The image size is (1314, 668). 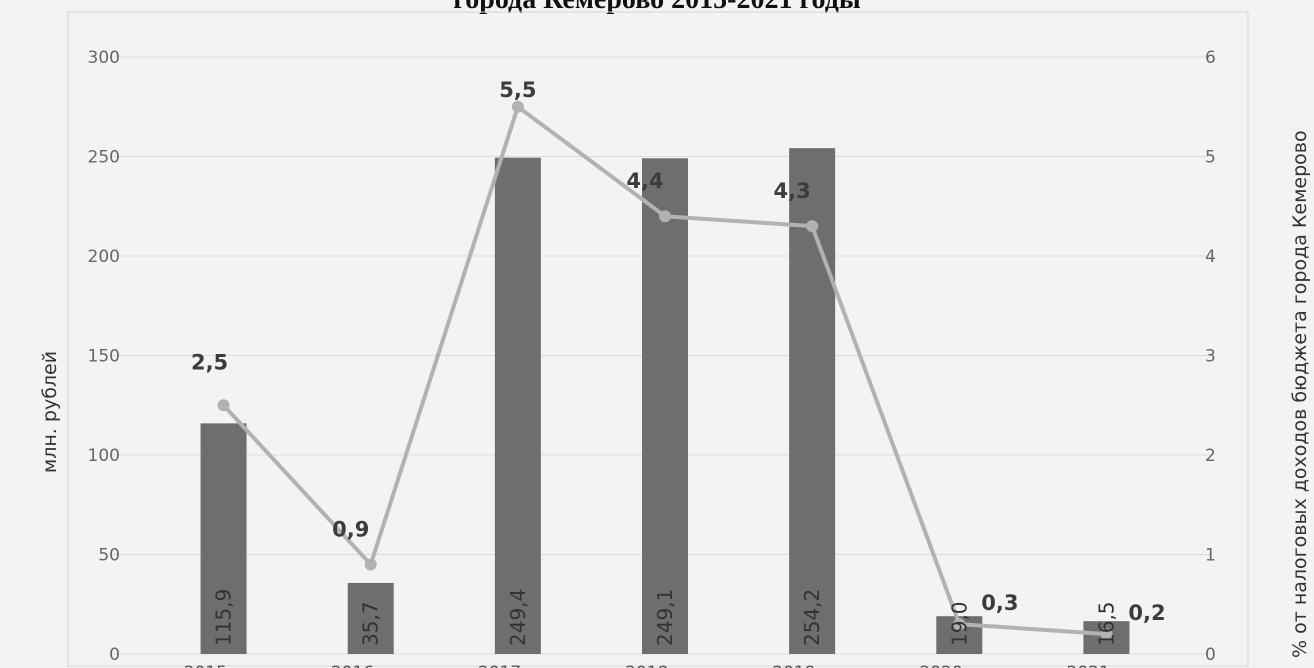 What do you see at coordinates (644, 181) in the screenshot?
I see `line-value-label: 4,4` at bounding box center [644, 181].